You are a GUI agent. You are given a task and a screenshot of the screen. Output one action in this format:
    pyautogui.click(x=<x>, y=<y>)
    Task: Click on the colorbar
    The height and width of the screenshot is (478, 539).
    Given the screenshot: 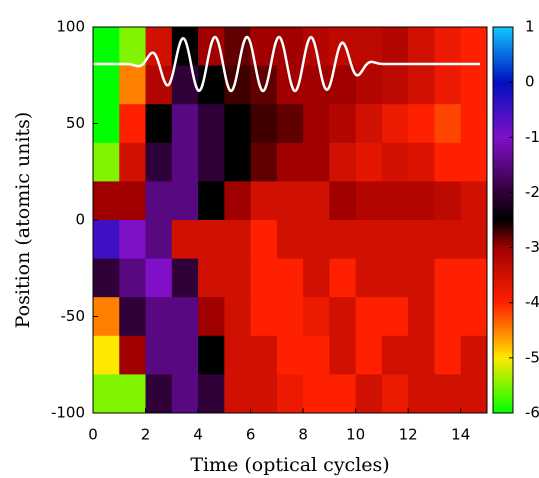 What is the action you would take?
    pyautogui.click(x=503, y=220)
    